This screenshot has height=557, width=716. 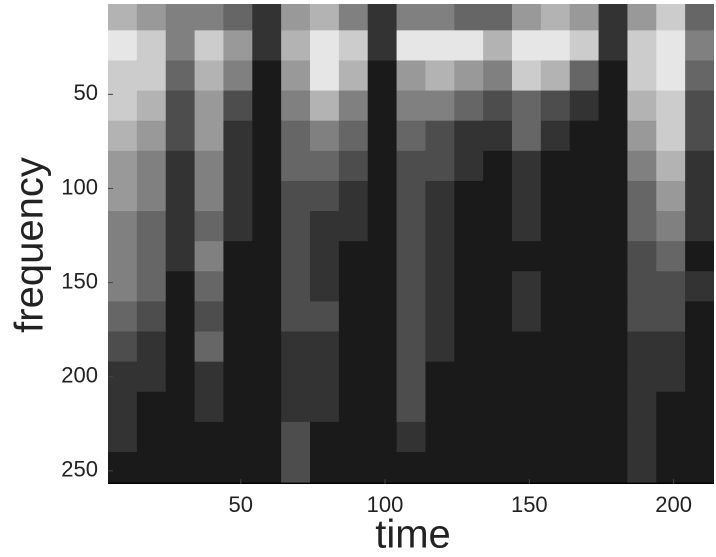 What do you see at coordinates (79, 375) in the screenshot?
I see `y-tick-label: 200` at bounding box center [79, 375].